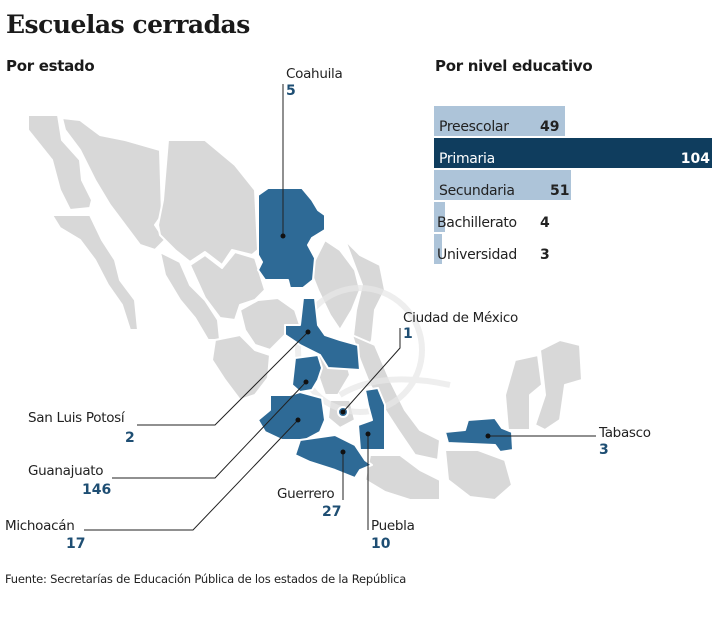 The image size is (716, 620). What do you see at coordinates (574, 217) in the screenshot?
I see `bar-row-bachillerato: Bachillerato 4` at bounding box center [574, 217].